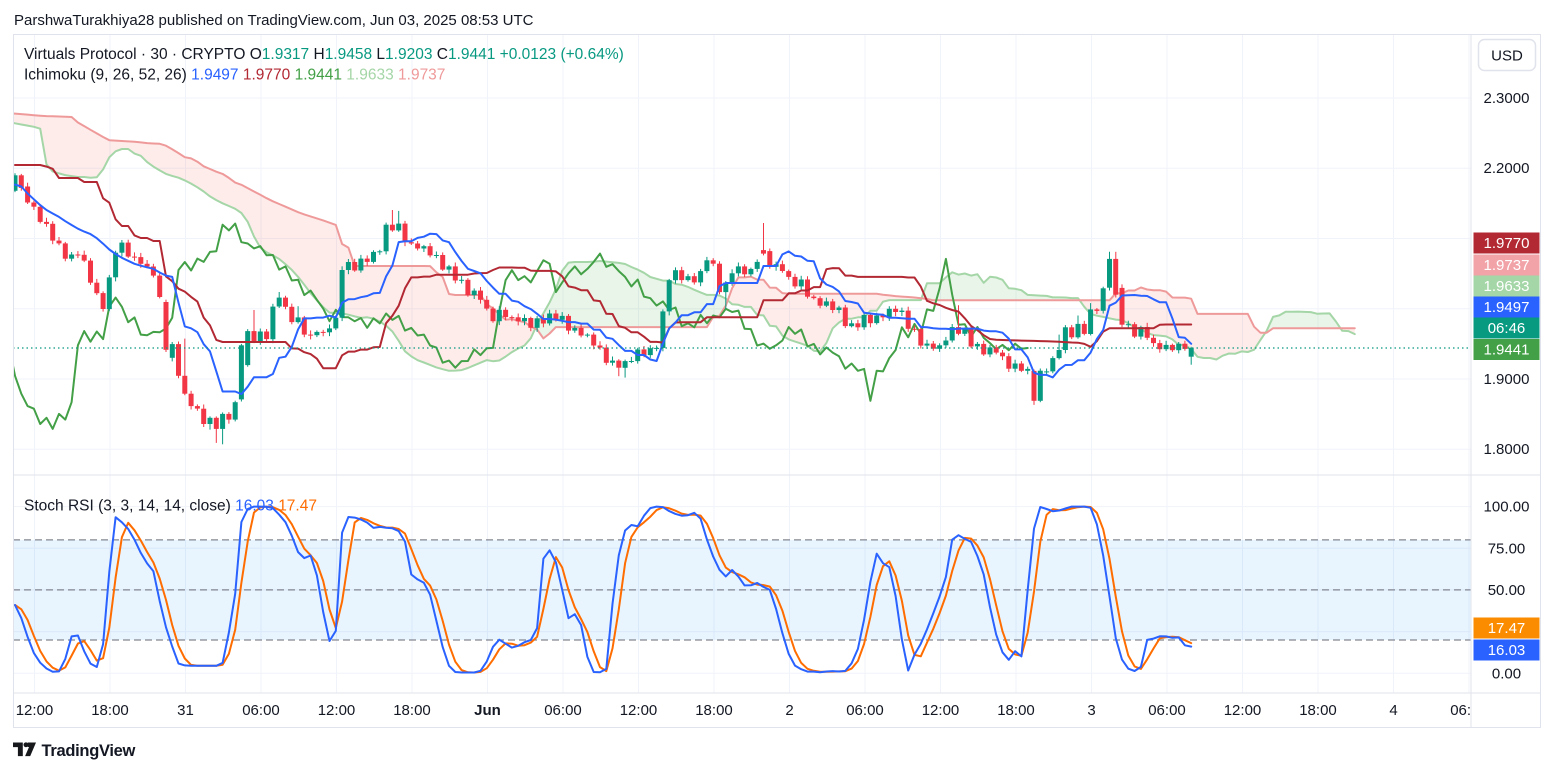 The width and height of the screenshot is (1553, 772). I want to click on svg-text: 3, so click(1091, 710).